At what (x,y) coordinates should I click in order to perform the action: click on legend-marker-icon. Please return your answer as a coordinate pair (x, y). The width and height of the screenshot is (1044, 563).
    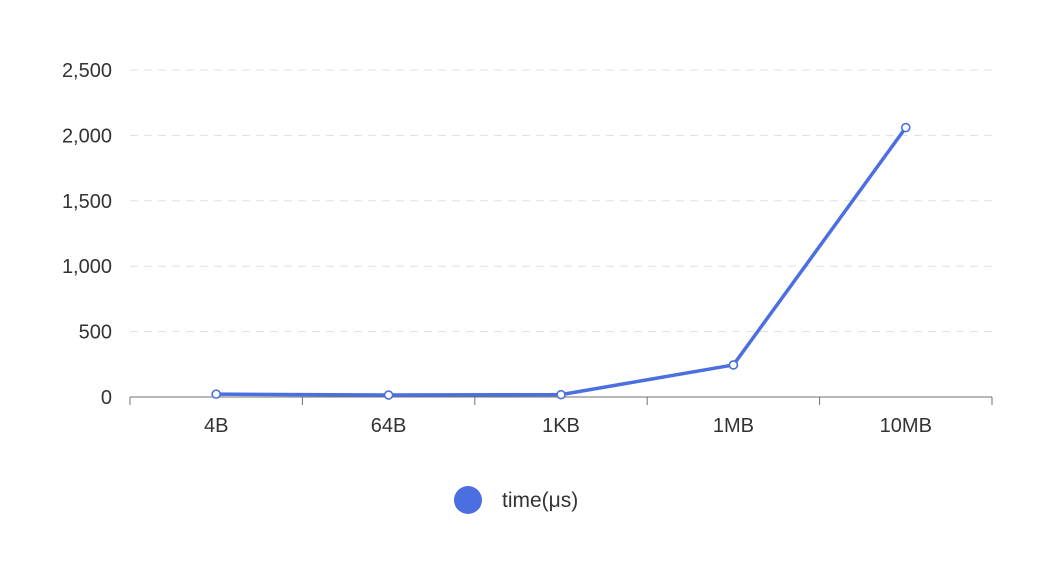
    Looking at the image, I should click on (468, 500).